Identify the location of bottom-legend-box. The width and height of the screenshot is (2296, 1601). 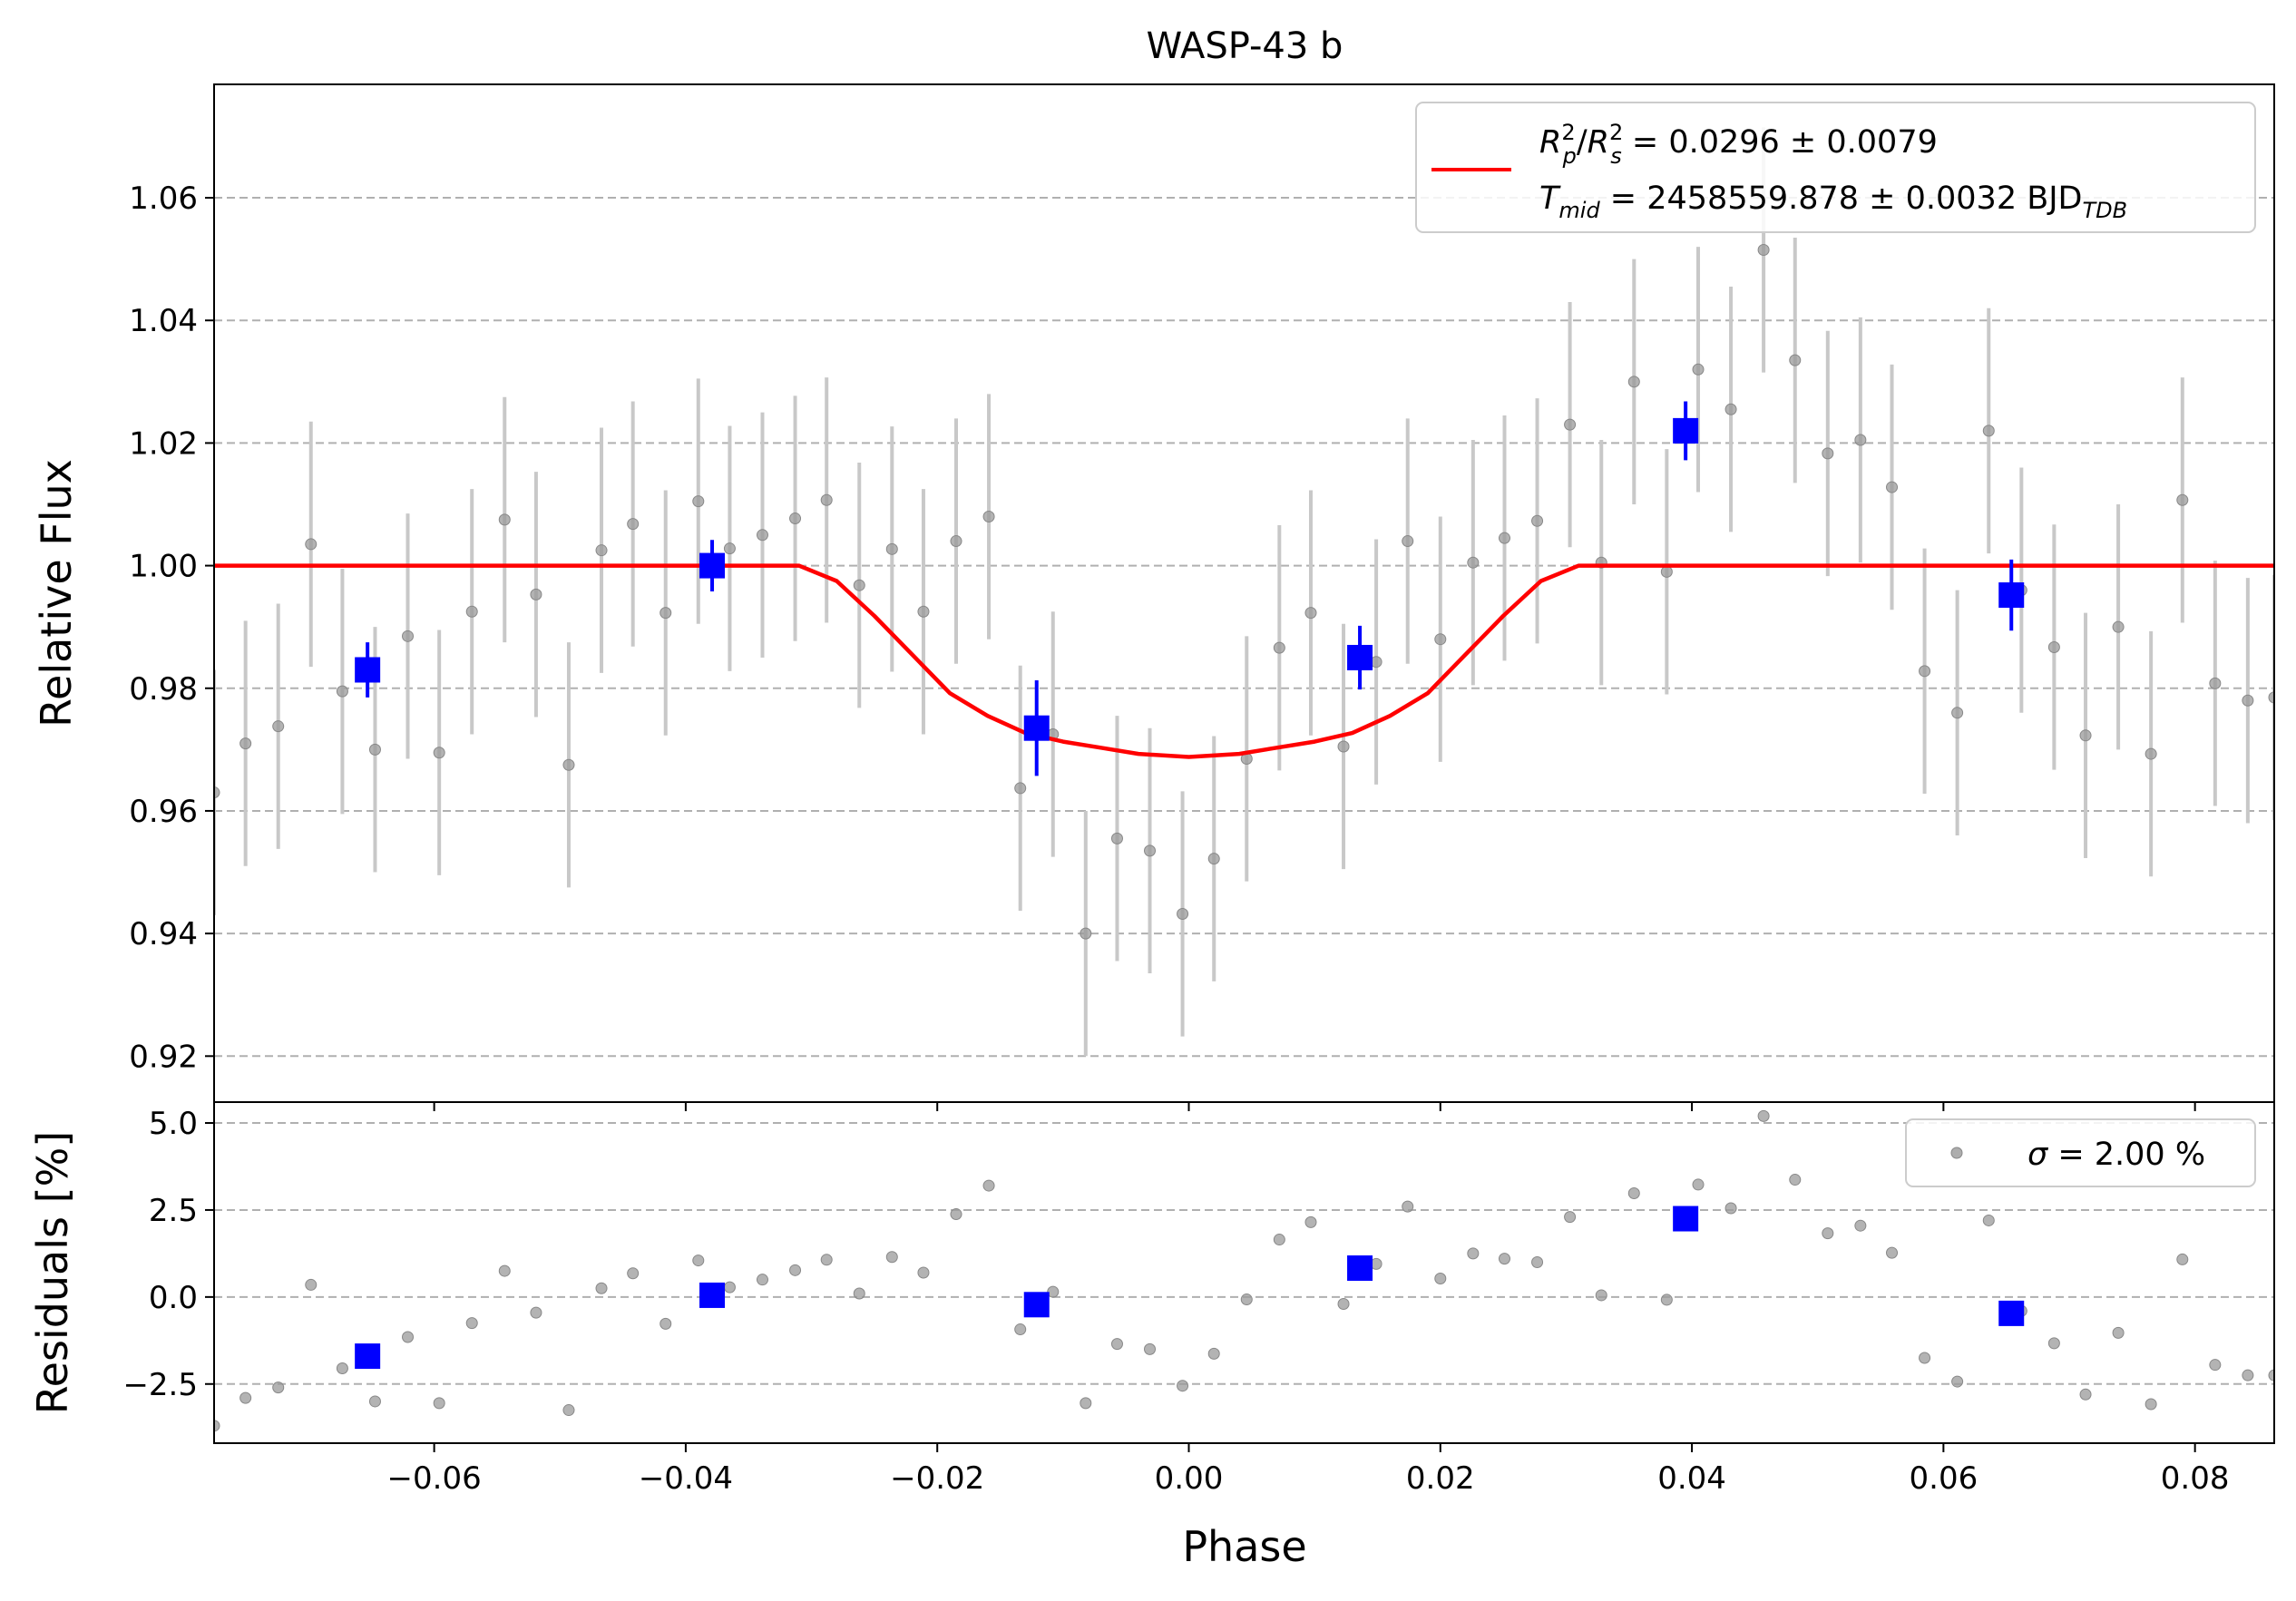
(2080, 1152).